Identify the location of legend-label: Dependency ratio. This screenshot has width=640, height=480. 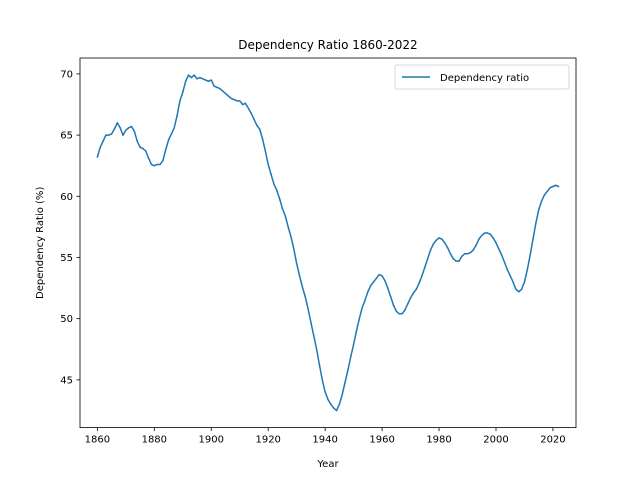
(484, 78).